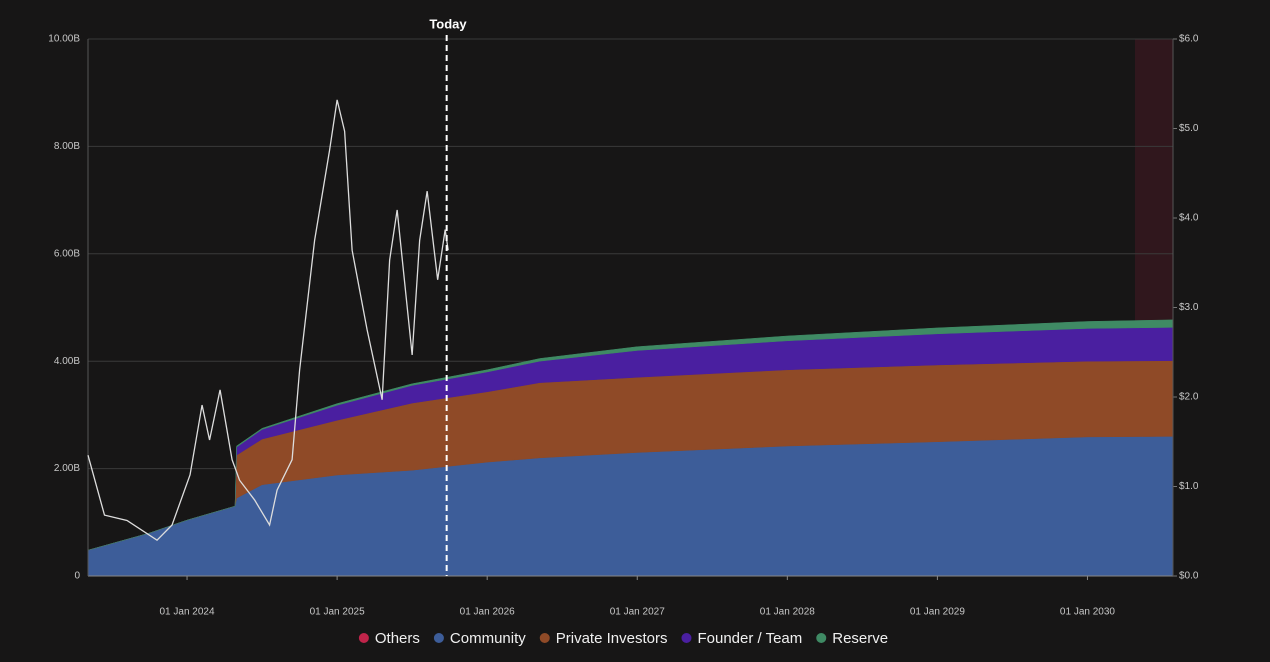 Image resolution: width=1270 pixels, height=662 pixels. Describe the element at coordinates (1154, 181) in the screenshot. I see `highlight-band` at that location.